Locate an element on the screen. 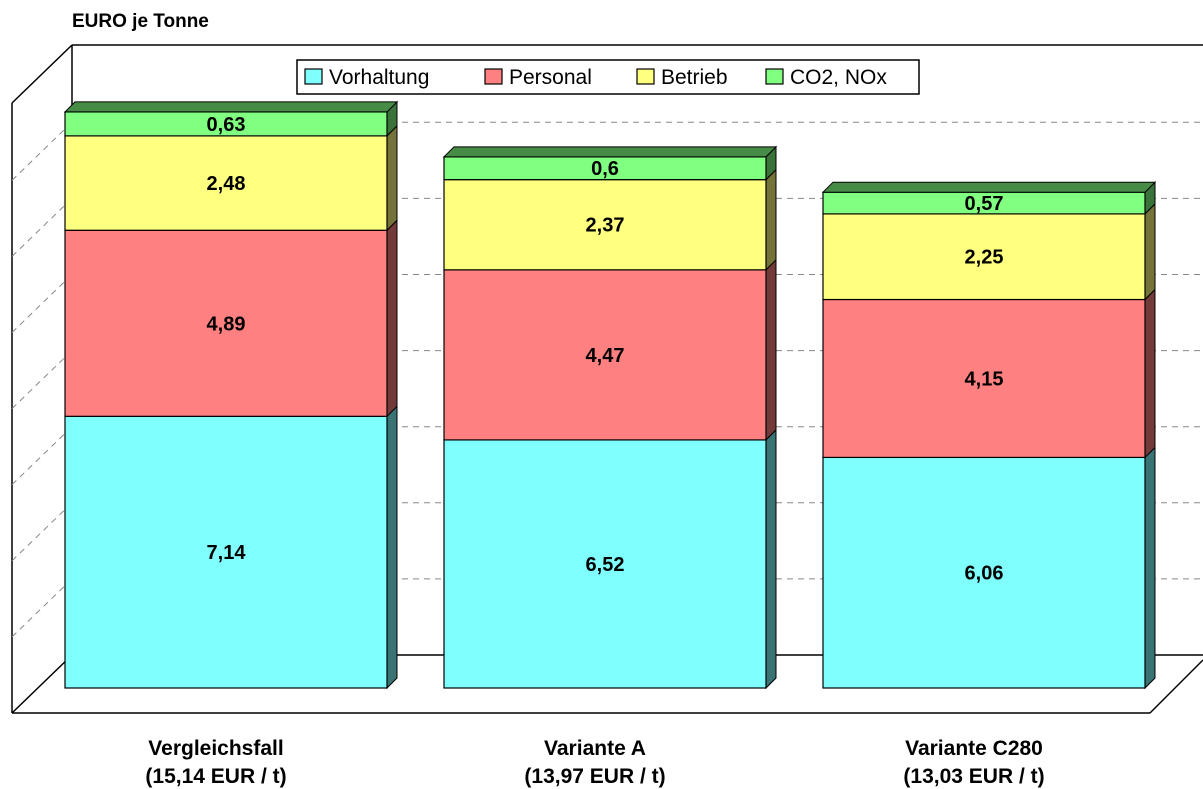 This screenshot has height=789, width=1203. legend-box is located at coordinates (608, 77).